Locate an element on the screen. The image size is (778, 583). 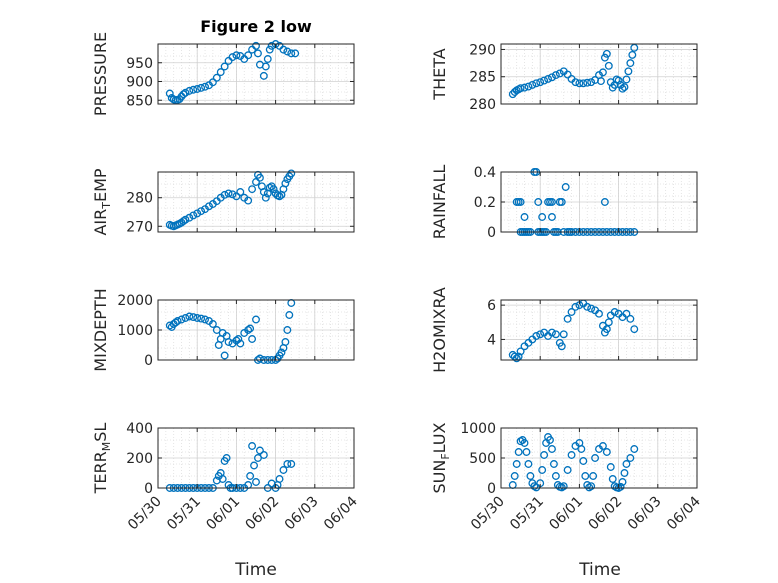
y-axis-label: THETA is located at coordinates (439, 74).